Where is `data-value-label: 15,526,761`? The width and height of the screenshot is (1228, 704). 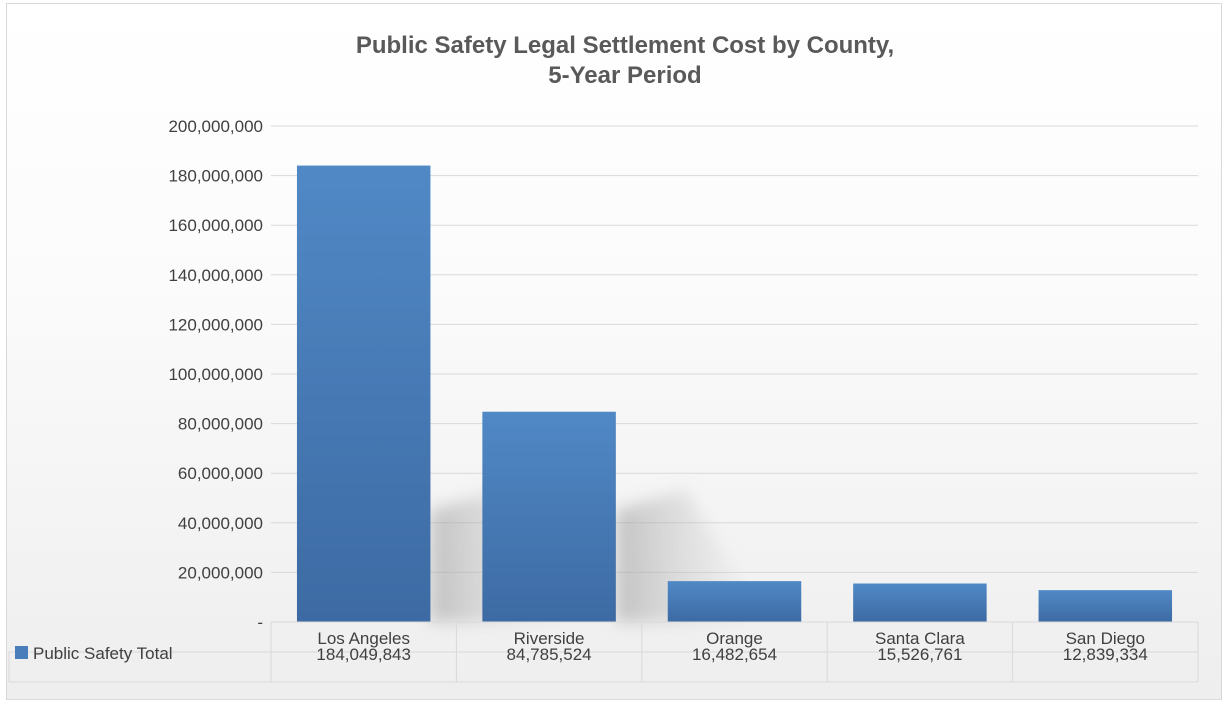
data-value-label: 15,526,761 is located at coordinates (919, 654).